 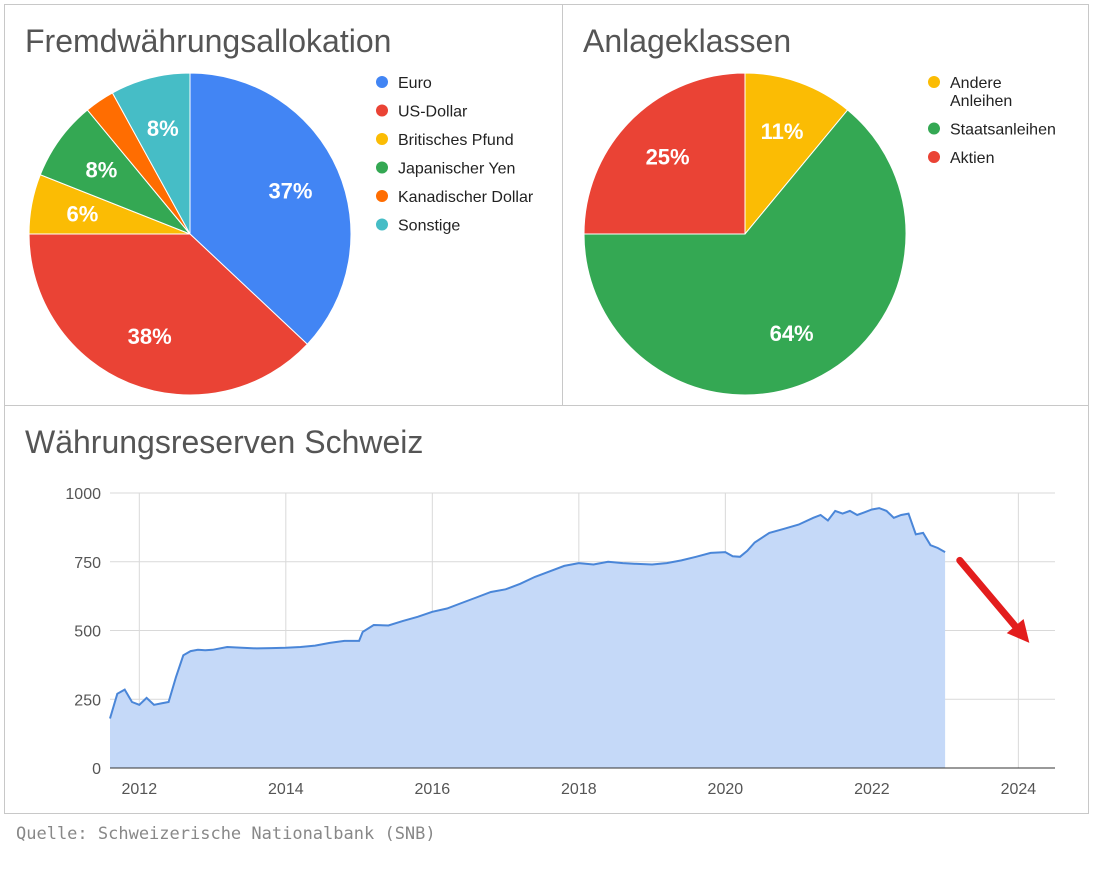 I want to click on x-tick-2: 2016, so click(x=433, y=789).